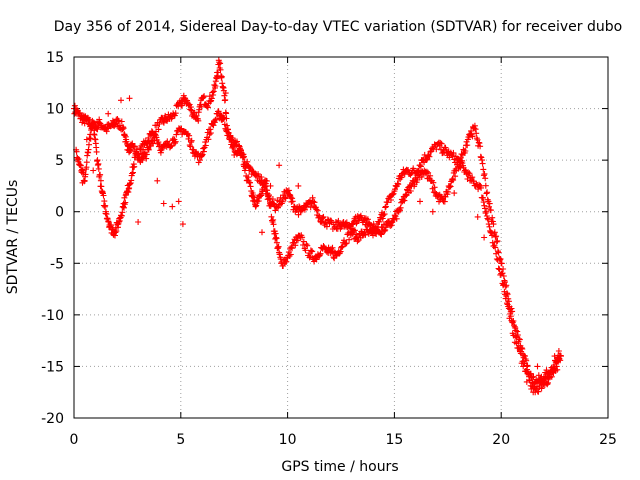  I want to click on x-tick-labels: 0 5 10 15 20 25, so click(343, 440).